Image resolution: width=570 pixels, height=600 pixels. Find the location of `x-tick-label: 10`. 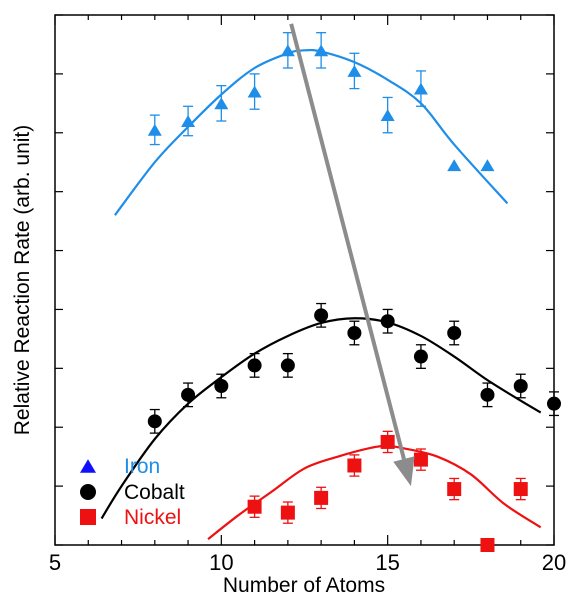

x-tick-label: 10 is located at coordinates (221, 562).